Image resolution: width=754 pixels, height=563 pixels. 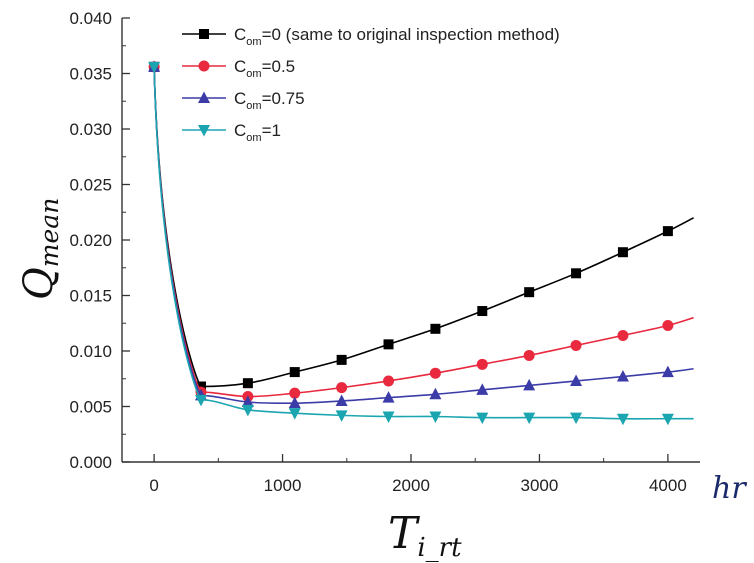 What do you see at coordinates (90, 129) in the screenshot?
I see `y-tick-label: 0.030` at bounding box center [90, 129].